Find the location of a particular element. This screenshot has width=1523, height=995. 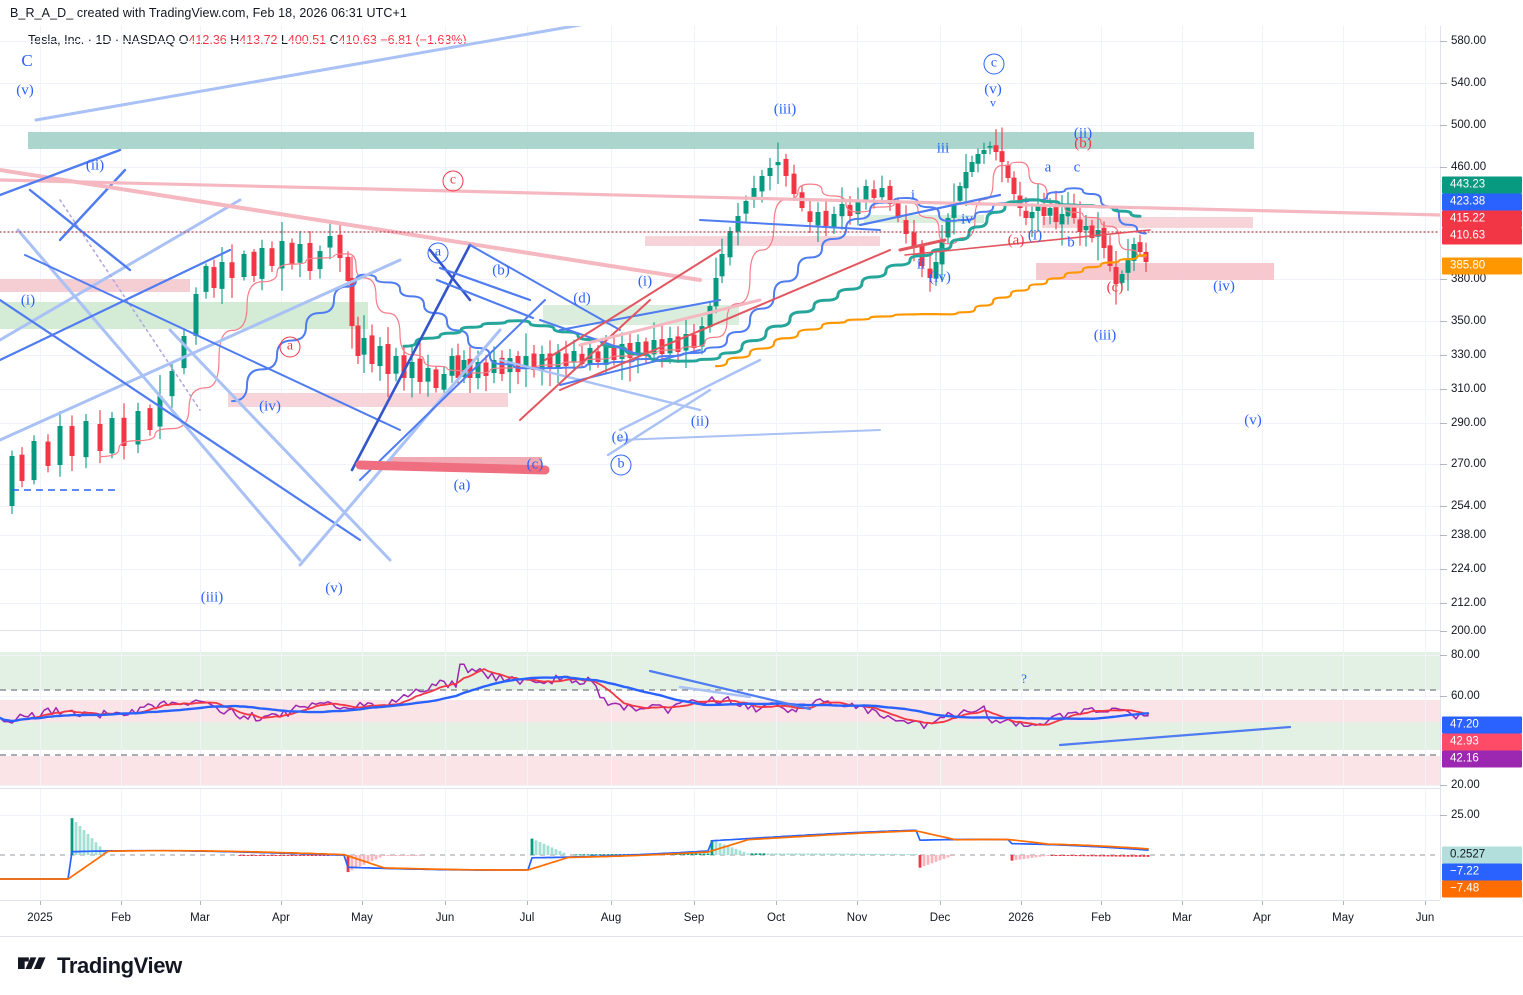

rsi-ma-line is located at coordinates (575, 699).